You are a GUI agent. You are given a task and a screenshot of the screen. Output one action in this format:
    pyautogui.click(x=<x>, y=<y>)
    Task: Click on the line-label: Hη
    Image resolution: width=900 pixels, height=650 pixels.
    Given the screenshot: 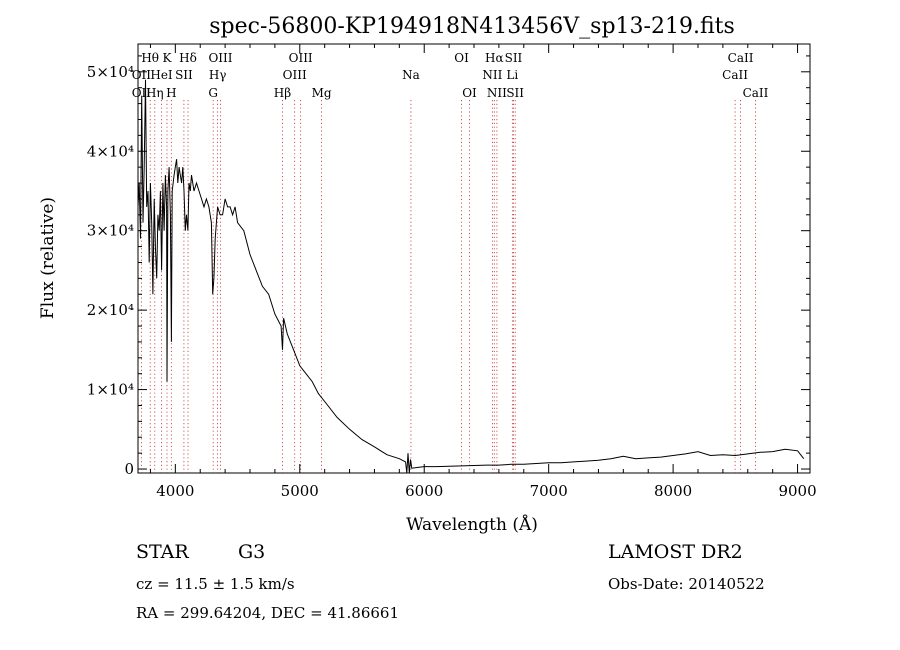 What is the action you would take?
    pyautogui.click(x=155, y=93)
    